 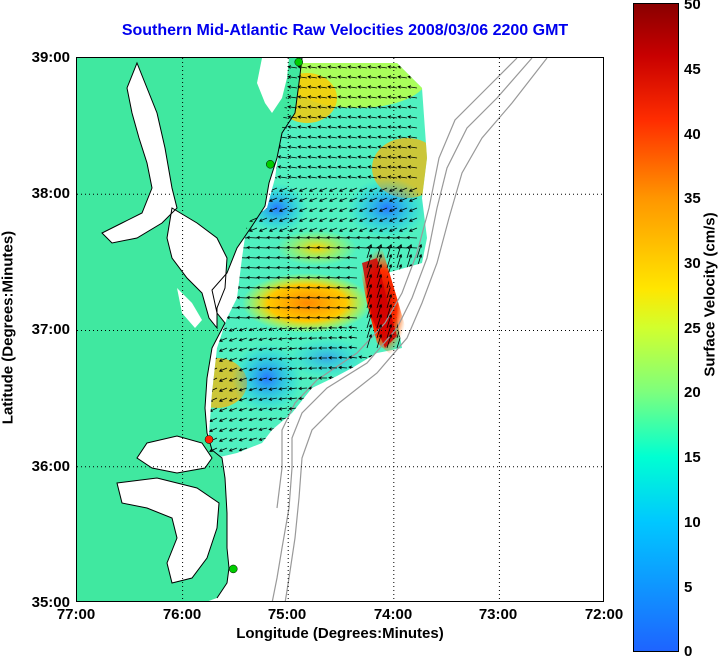 I want to click on colorbar-tick-label: 40, so click(x=692, y=134).